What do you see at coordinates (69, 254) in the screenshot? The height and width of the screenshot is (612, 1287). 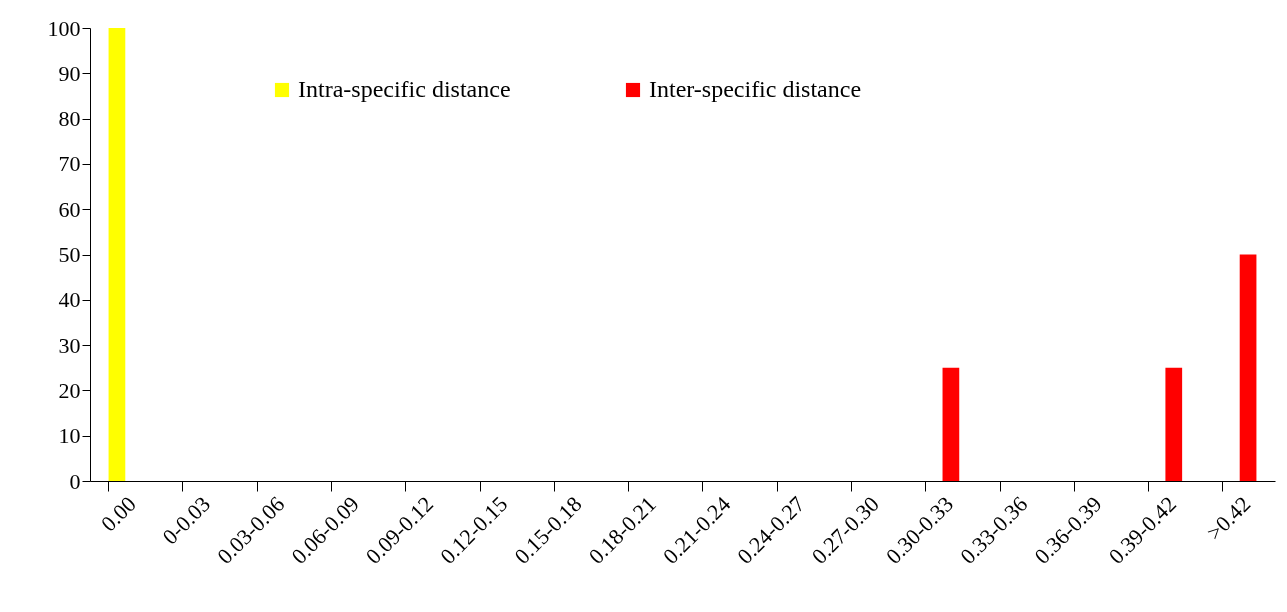 I see `y-tick-label: 50` at bounding box center [69, 254].